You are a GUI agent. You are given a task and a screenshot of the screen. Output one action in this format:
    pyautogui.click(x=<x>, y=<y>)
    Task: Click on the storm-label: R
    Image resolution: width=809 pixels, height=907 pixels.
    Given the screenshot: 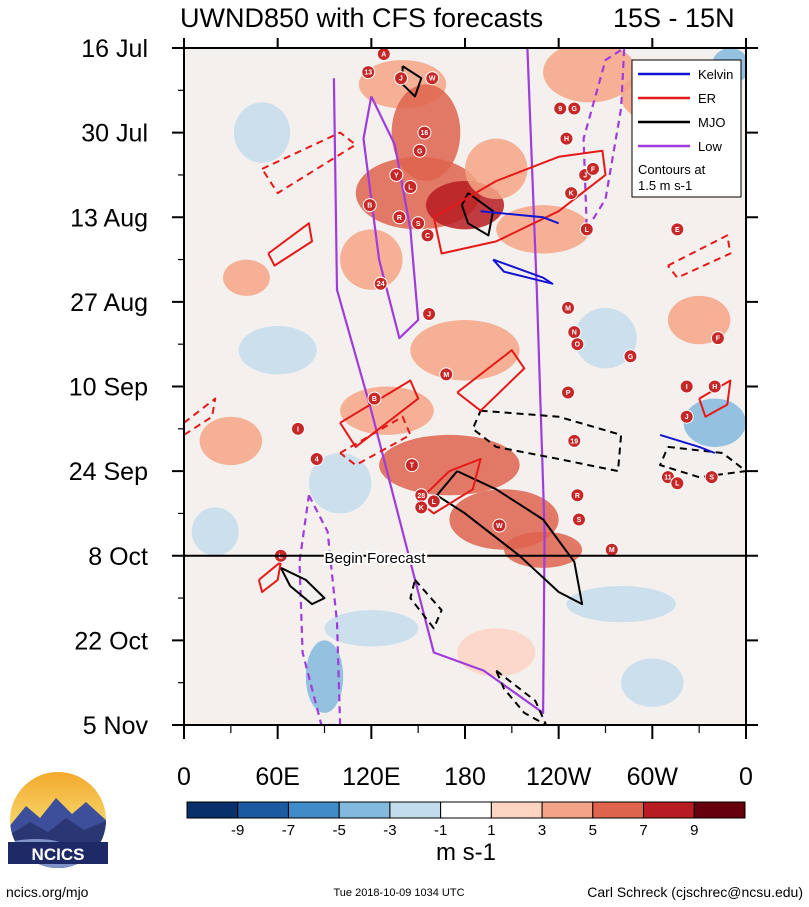 What is the action you would take?
    pyautogui.click(x=577, y=496)
    